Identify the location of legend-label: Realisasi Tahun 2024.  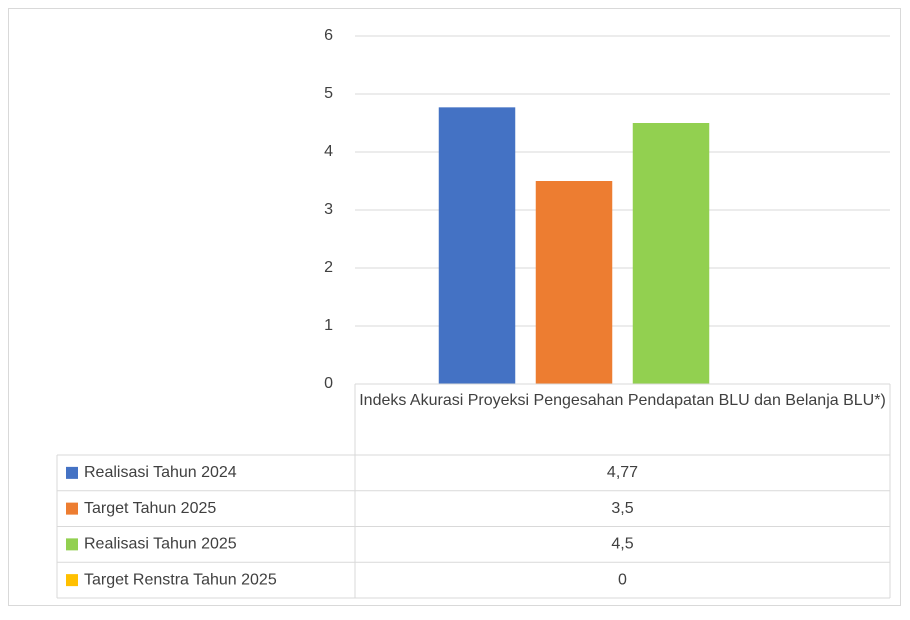
(160, 472).